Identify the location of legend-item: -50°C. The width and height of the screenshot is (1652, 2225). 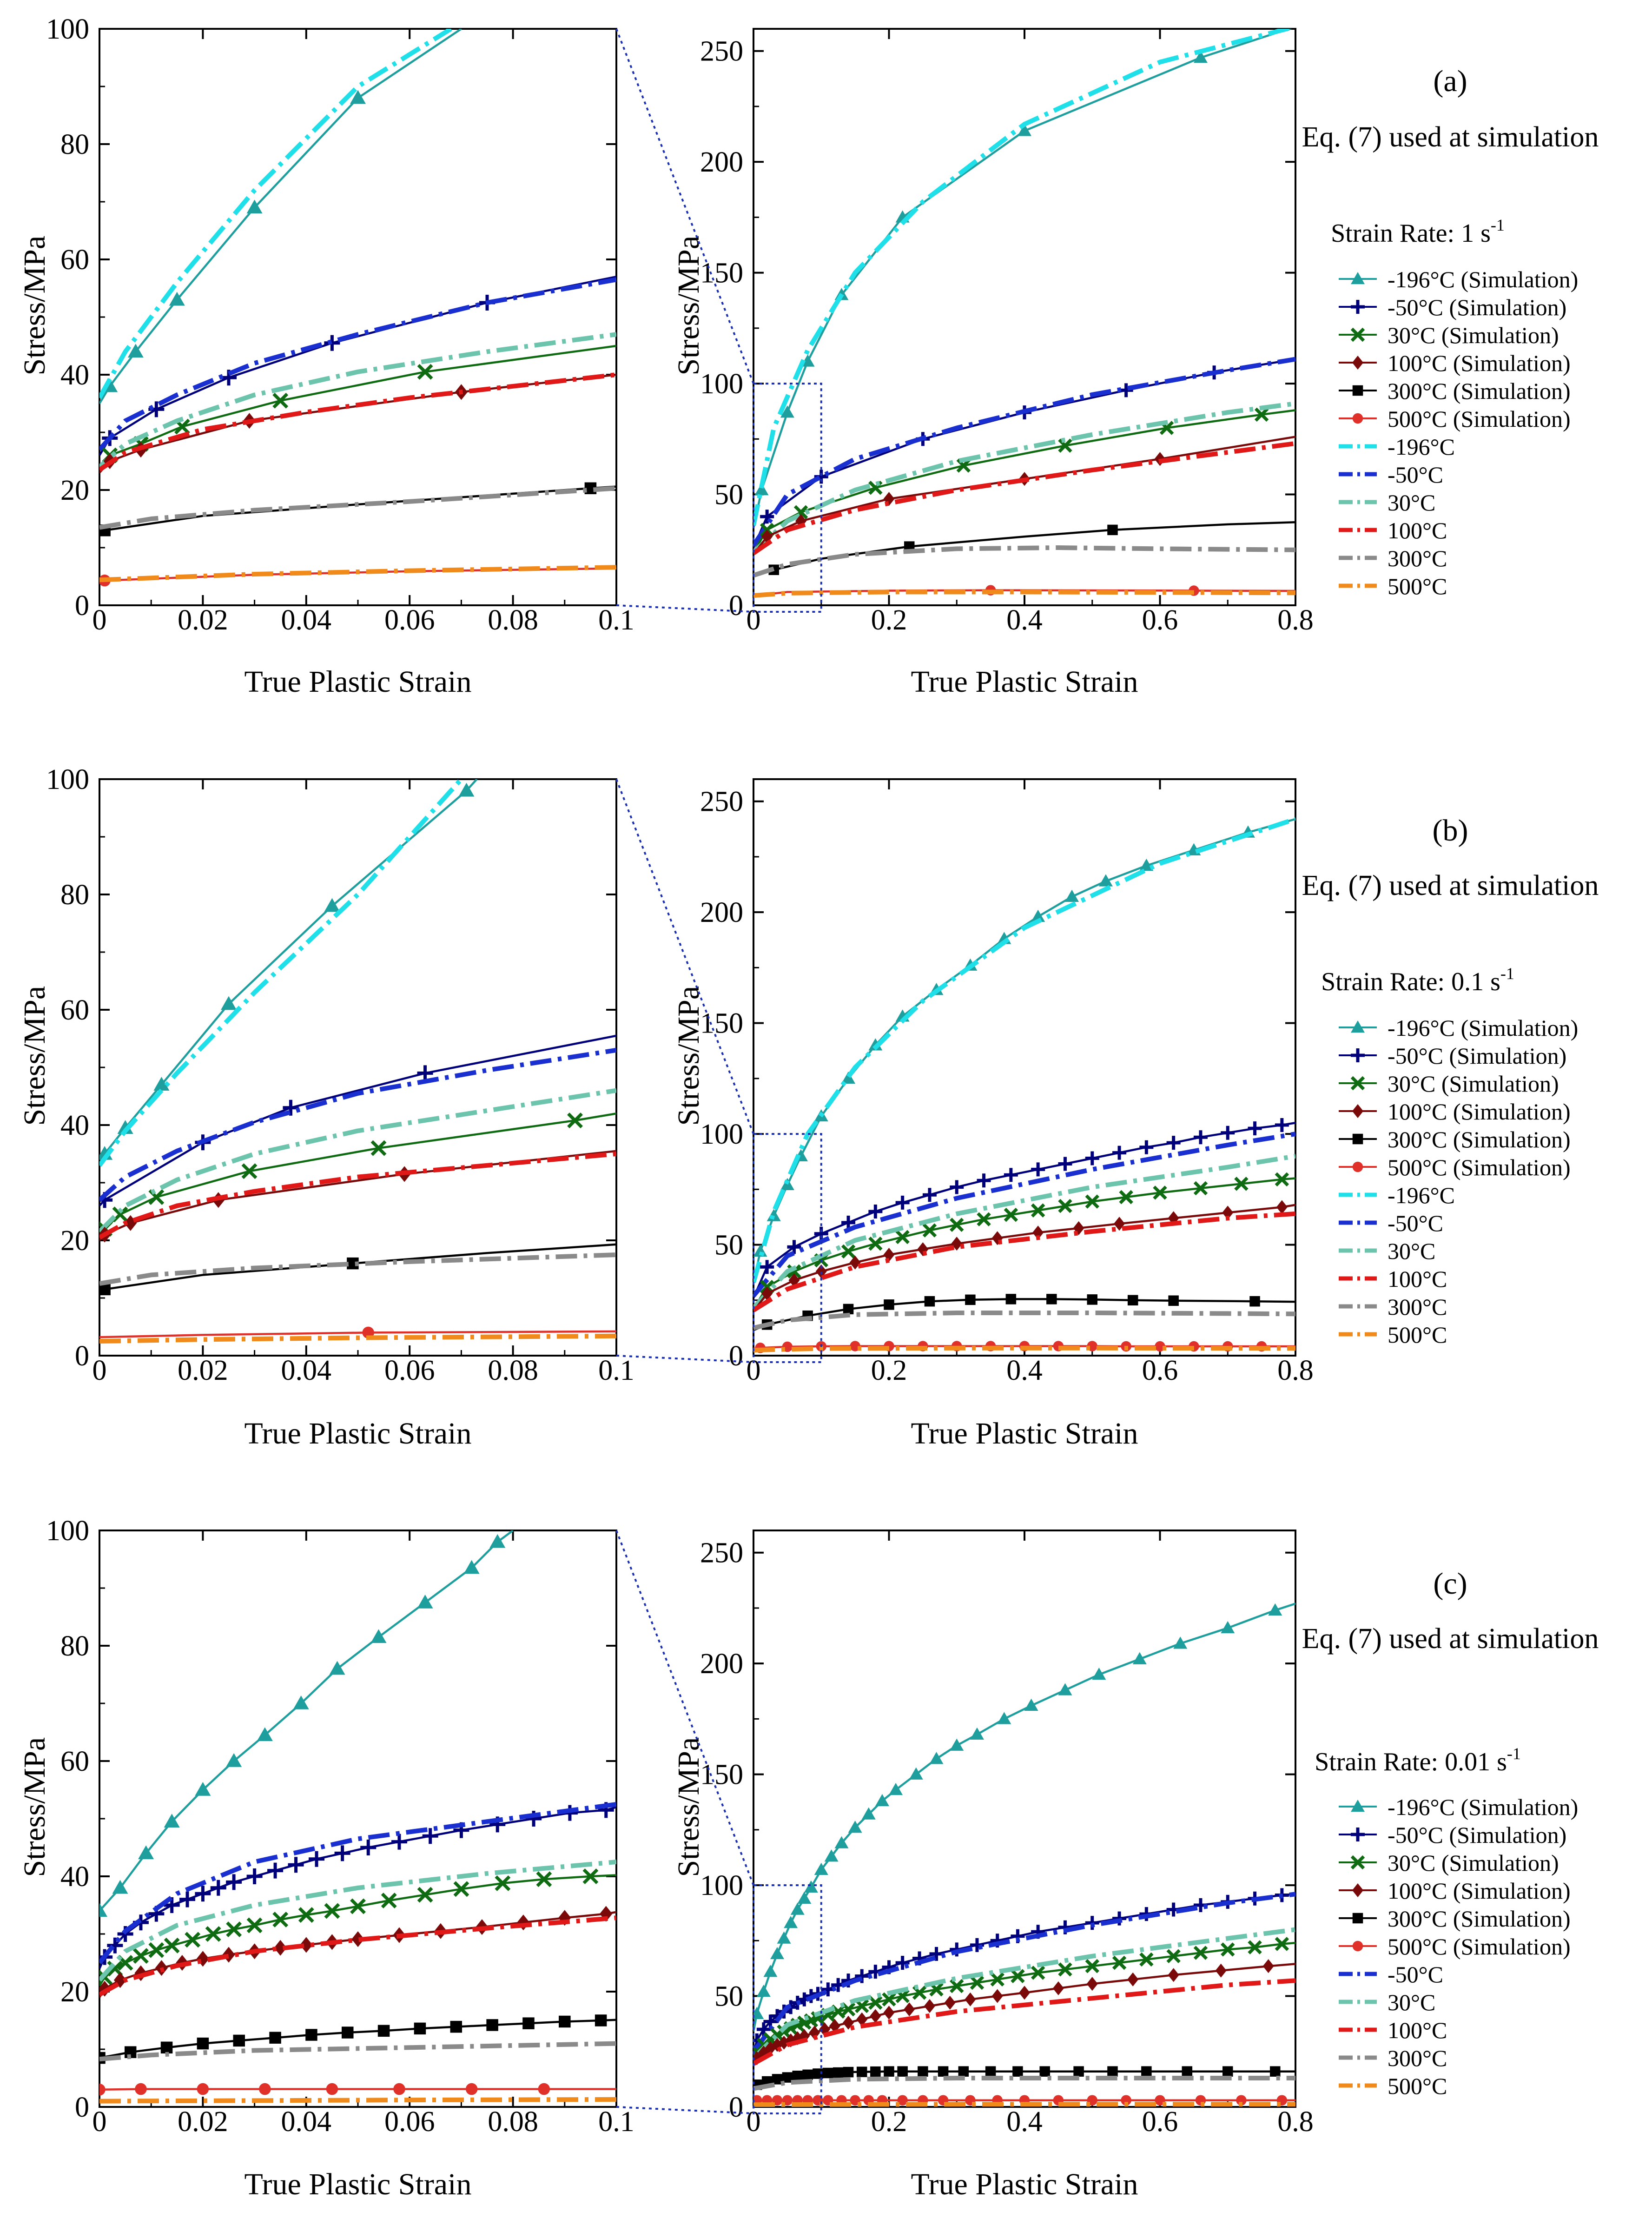
(1391, 1223).